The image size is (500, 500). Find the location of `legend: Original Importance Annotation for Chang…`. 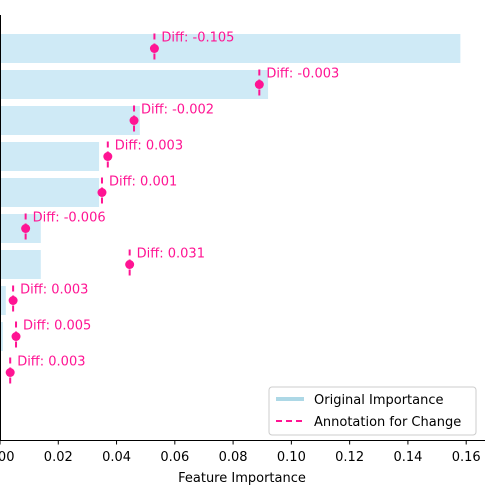

legend: Original Importance Annotation for Chang… is located at coordinates (372, 411).